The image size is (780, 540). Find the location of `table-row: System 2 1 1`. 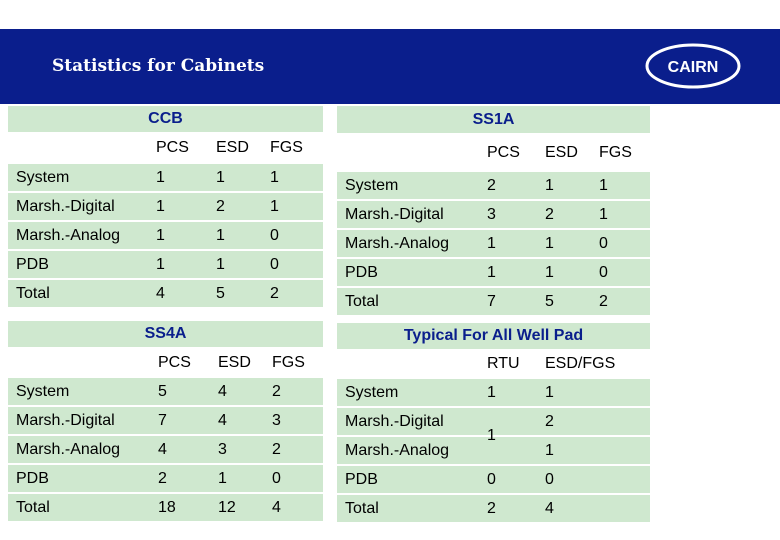

table-row: System 2 1 1 is located at coordinates (493, 185).